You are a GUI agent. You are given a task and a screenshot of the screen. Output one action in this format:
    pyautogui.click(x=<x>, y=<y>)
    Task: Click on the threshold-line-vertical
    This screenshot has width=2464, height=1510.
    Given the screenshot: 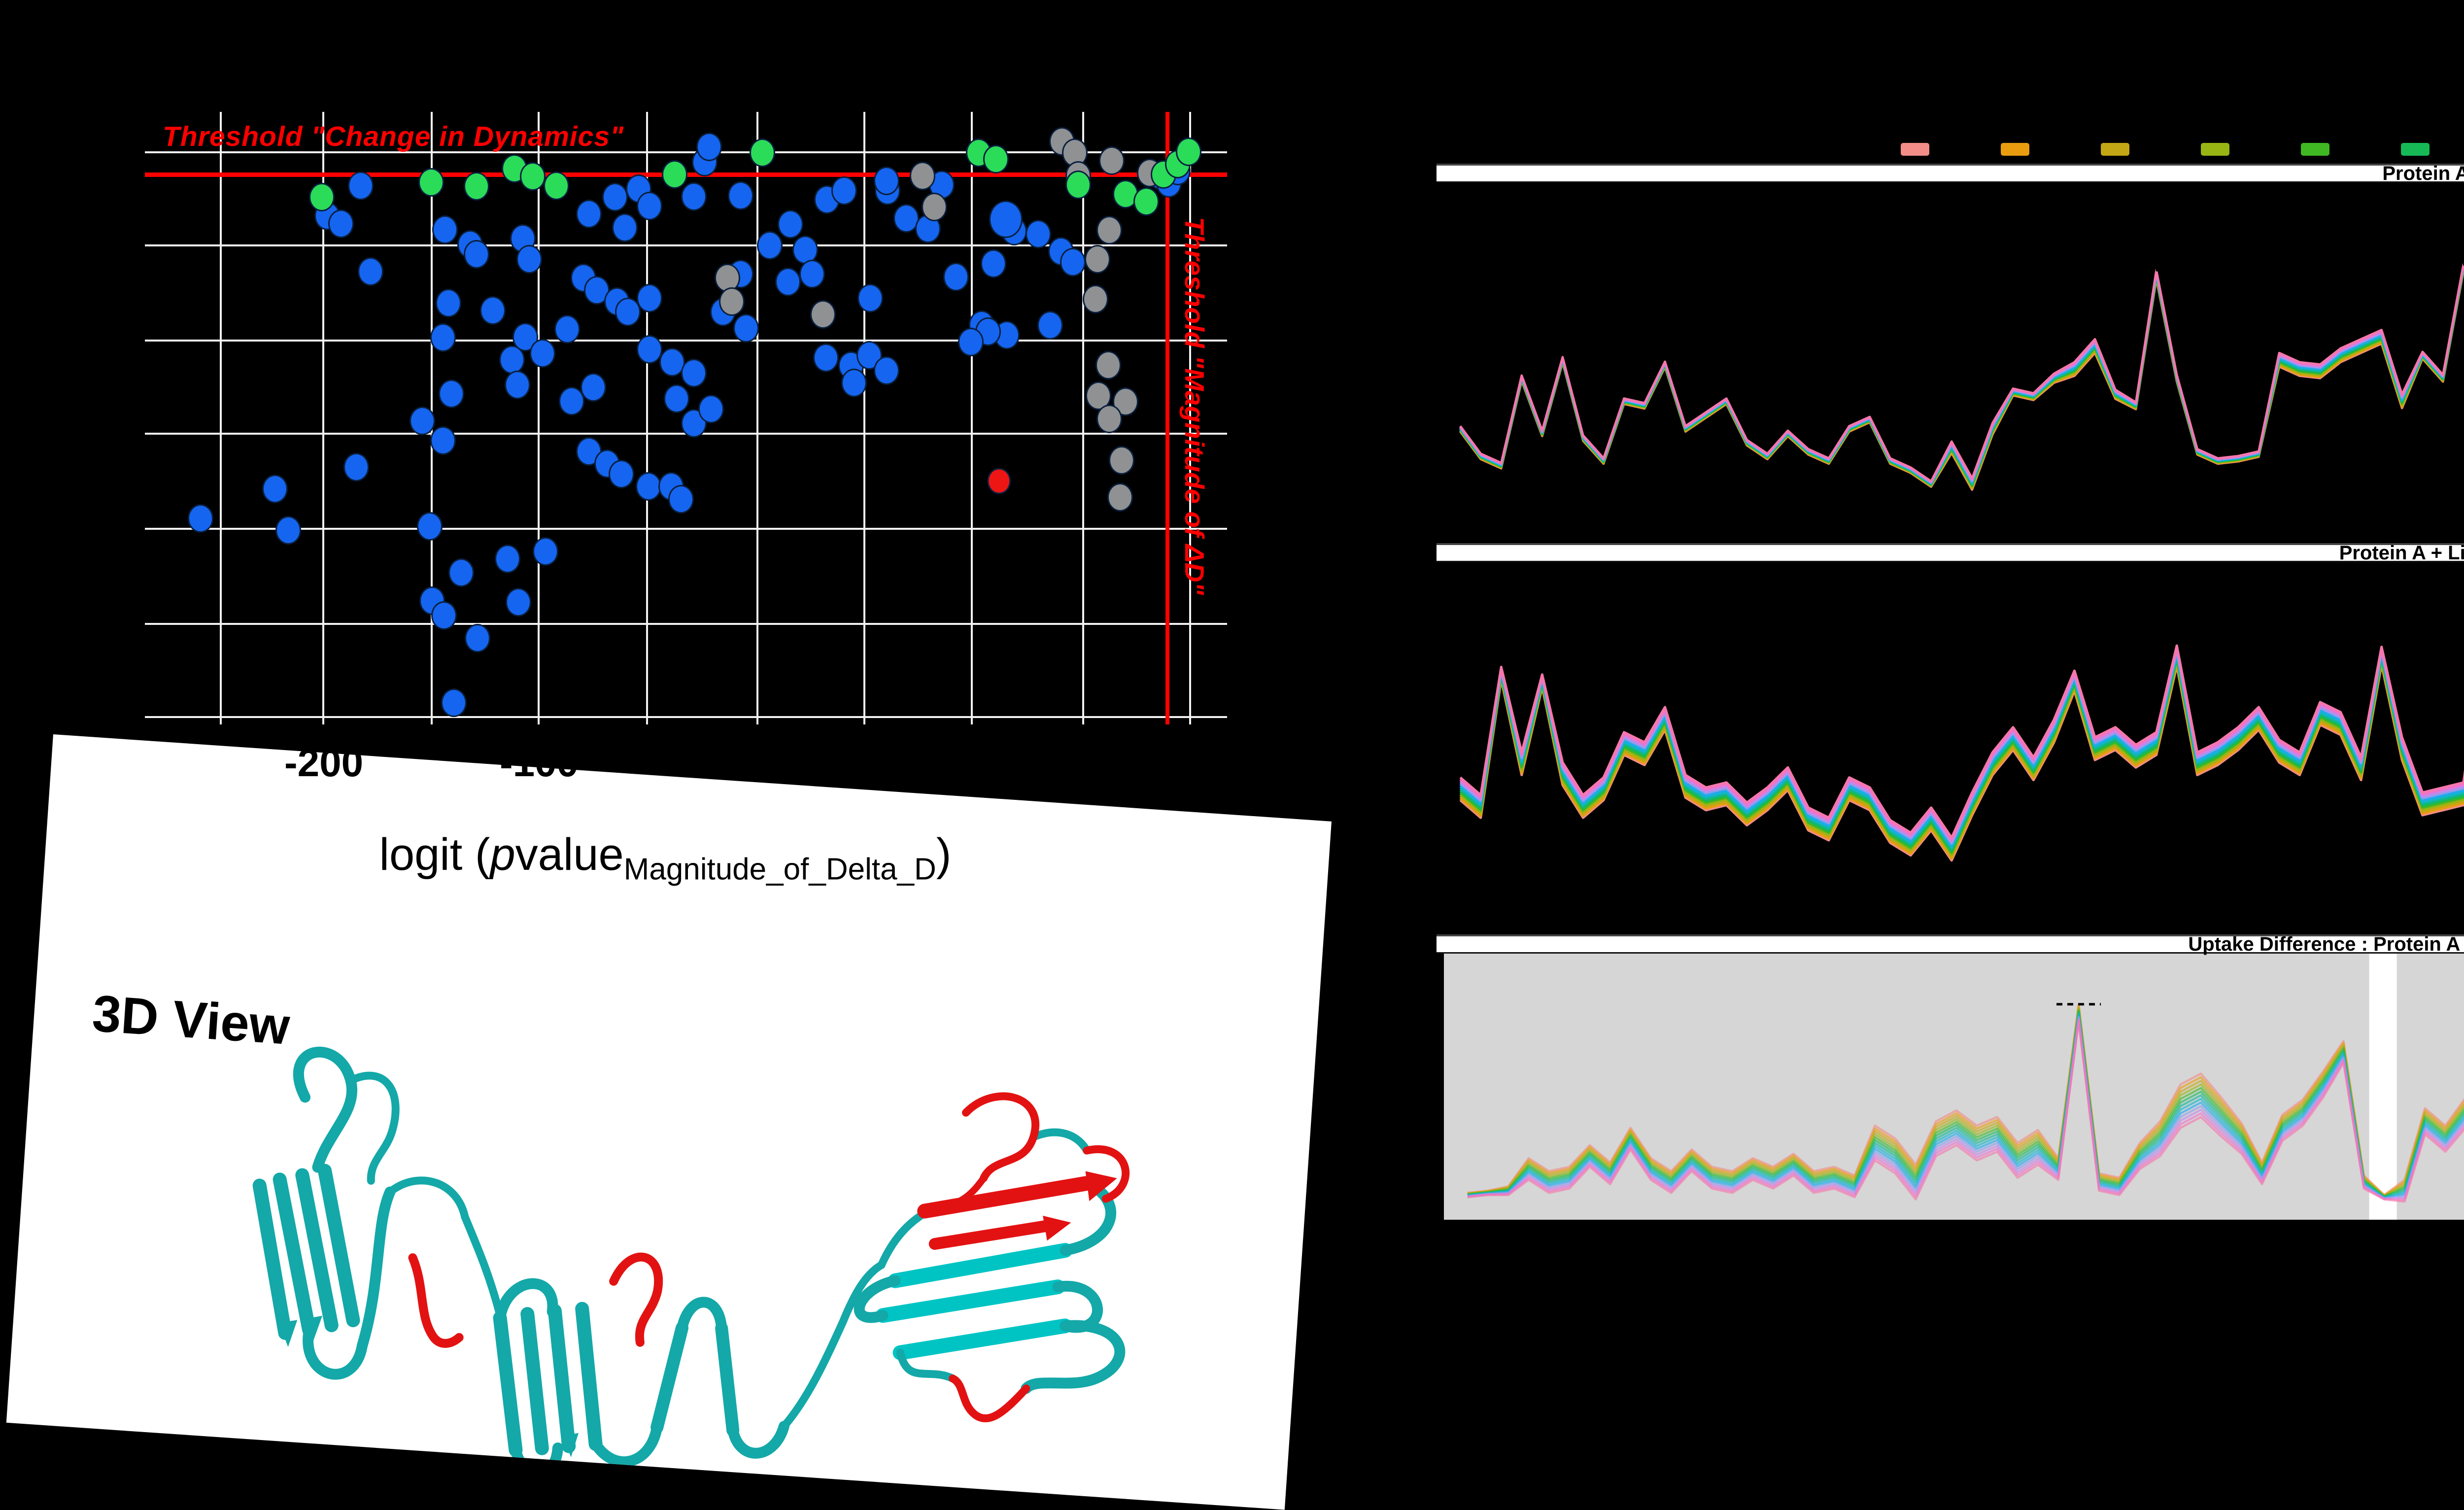 What is the action you would take?
    pyautogui.click(x=1167, y=418)
    